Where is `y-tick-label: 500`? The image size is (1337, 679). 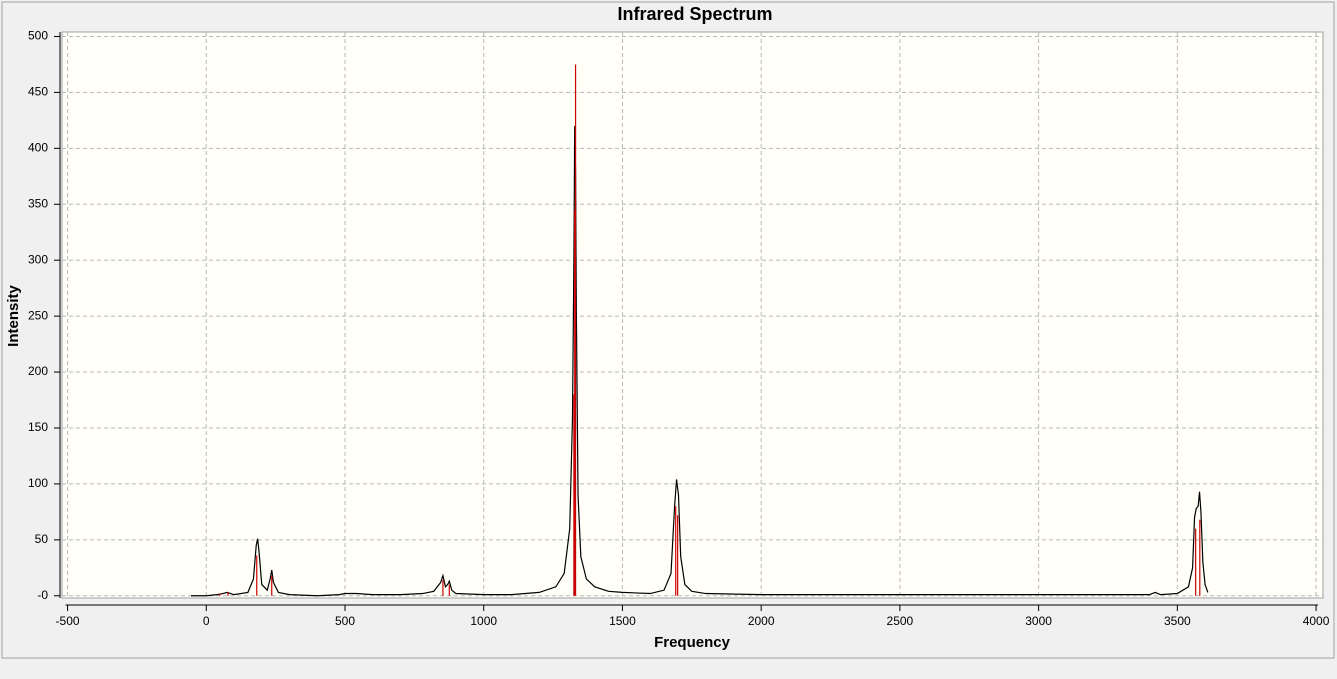
y-tick-label: 500 is located at coordinates (38, 36).